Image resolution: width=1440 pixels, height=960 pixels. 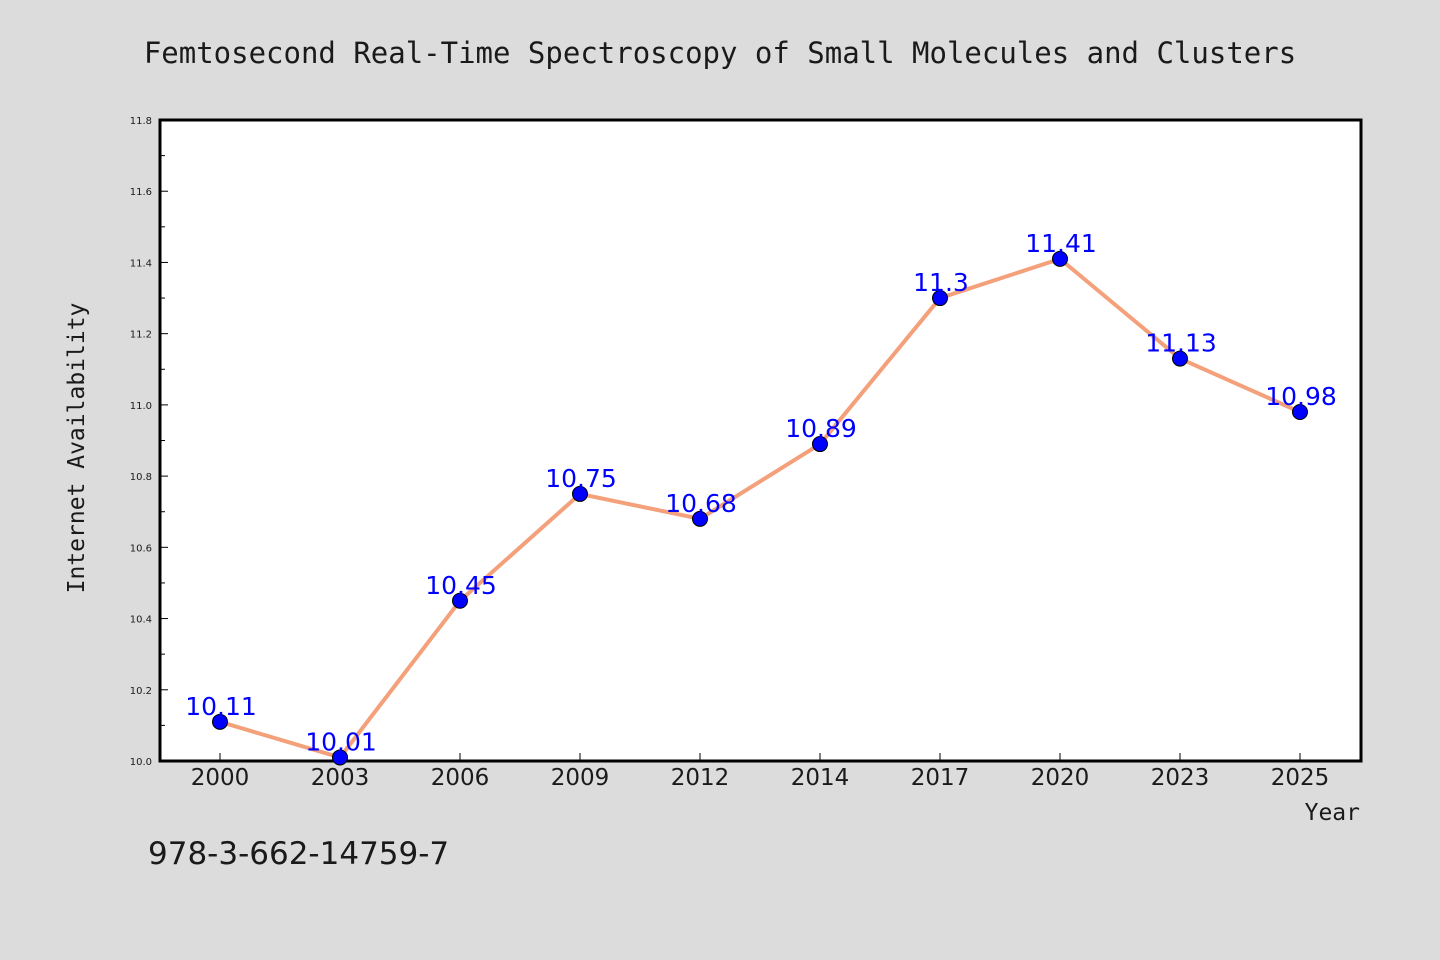 I want to click on x-tick-label: 2014, so click(x=820, y=778).